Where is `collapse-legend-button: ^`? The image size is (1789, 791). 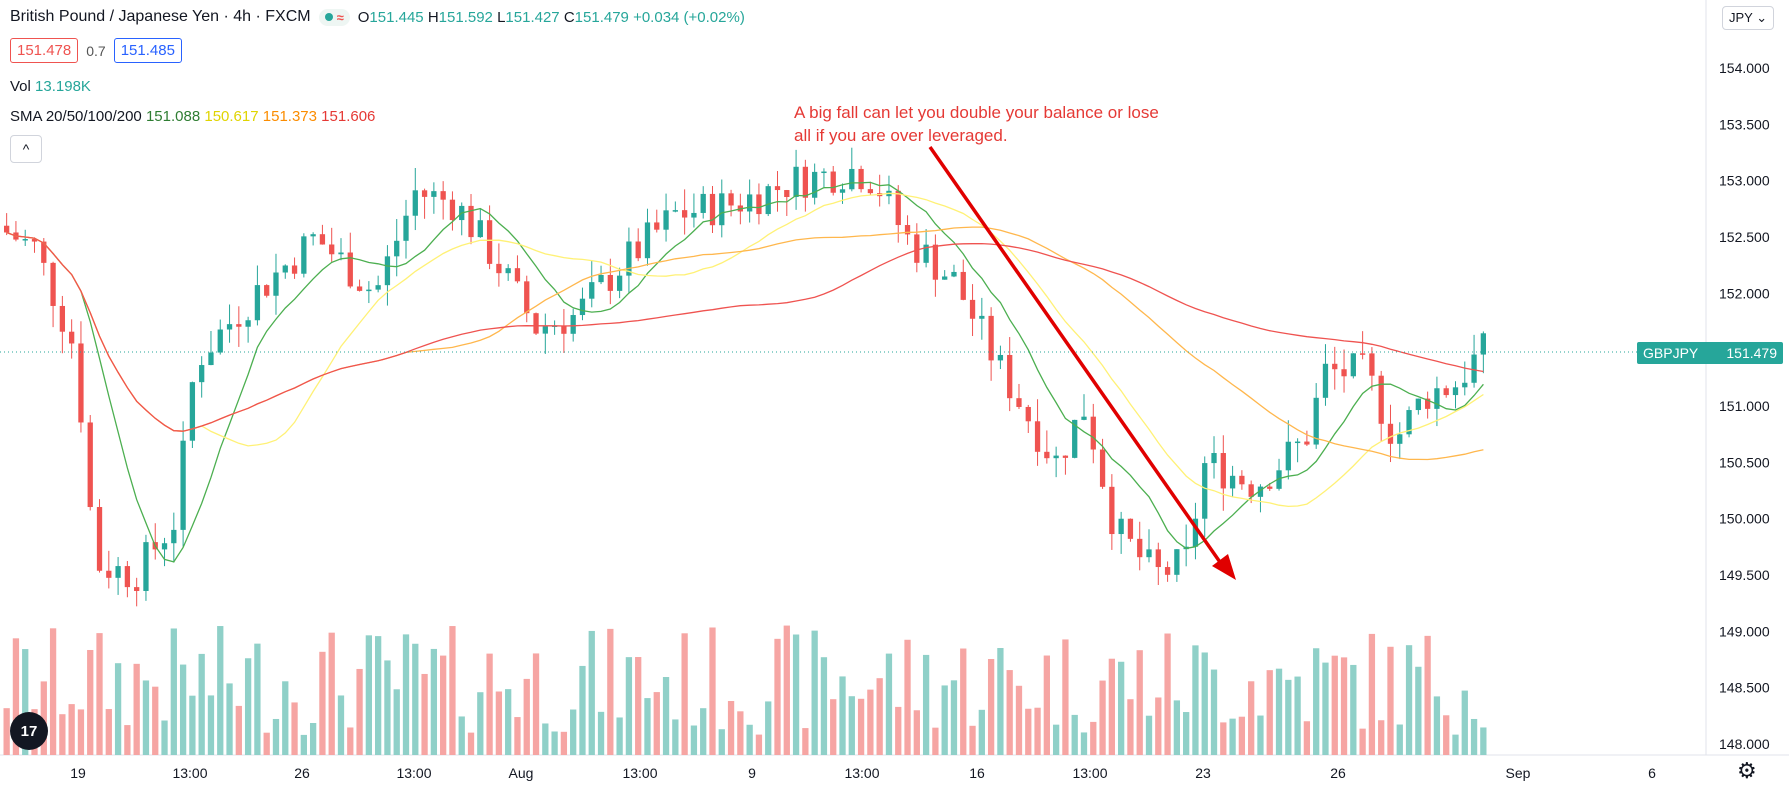
collapse-legend-button: ^ is located at coordinates (26, 149).